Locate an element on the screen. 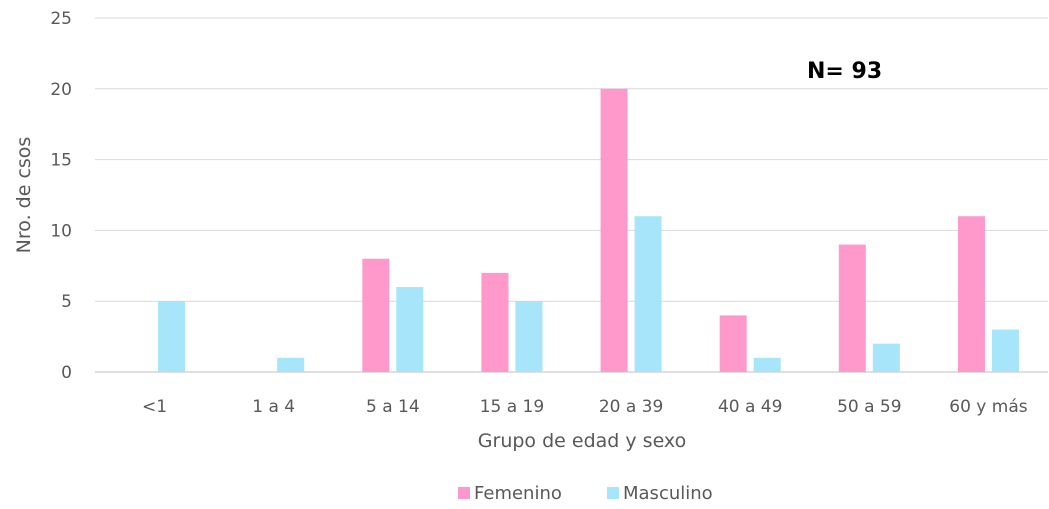 The width and height of the screenshot is (1049, 509). legend: Femenino Masculino is located at coordinates (585, 493).